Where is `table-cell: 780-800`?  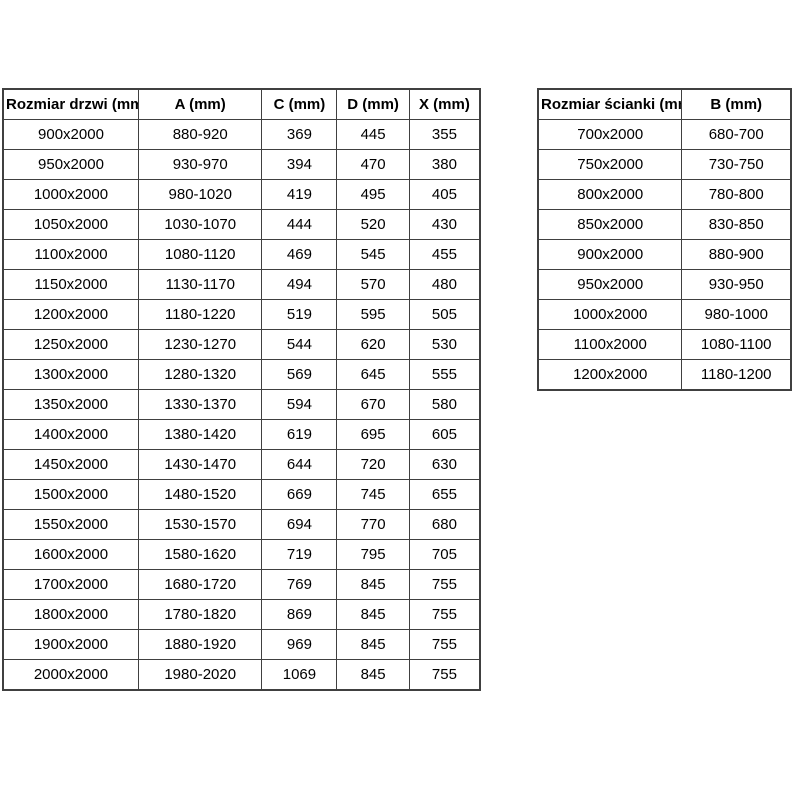 table-cell: 780-800 is located at coordinates (736, 194).